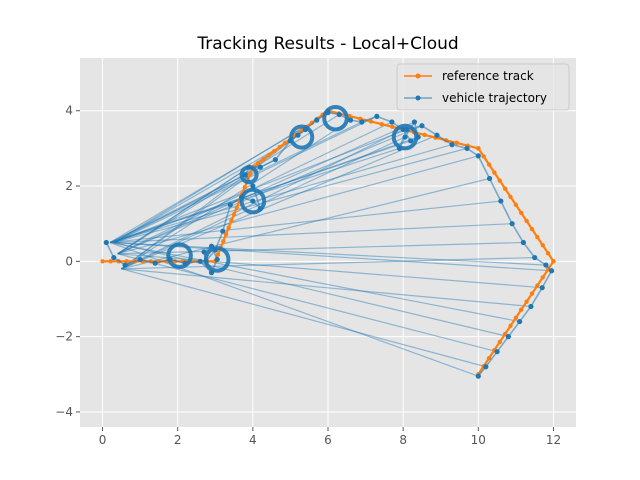  What do you see at coordinates (483, 87) in the screenshot?
I see `legend-box` at bounding box center [483, 87].